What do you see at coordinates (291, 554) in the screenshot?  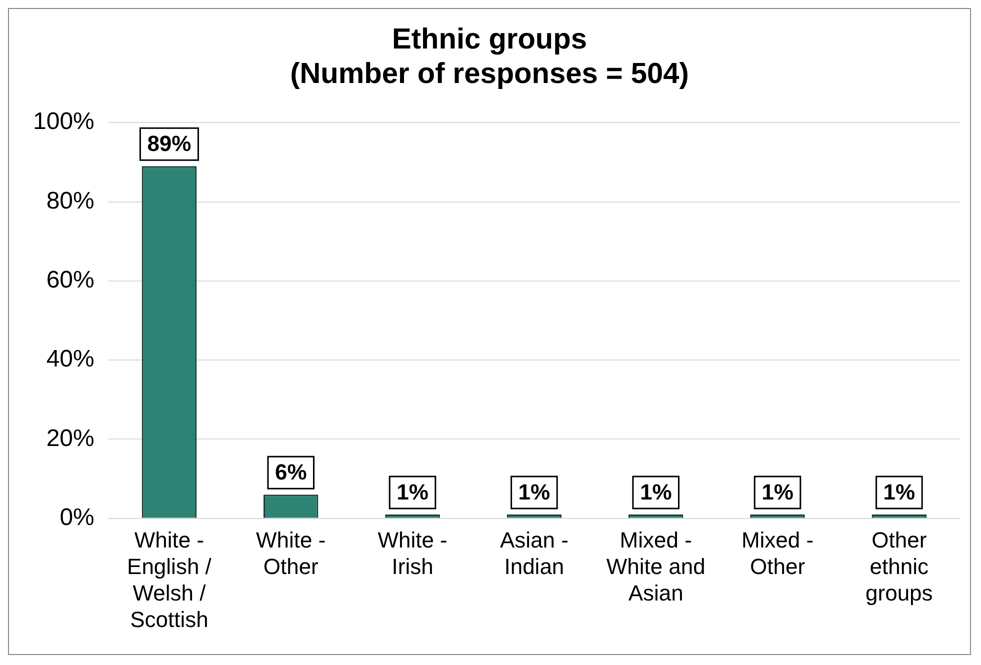 I see `x-tick-label: White - Other` at bounding box center [291, 554].